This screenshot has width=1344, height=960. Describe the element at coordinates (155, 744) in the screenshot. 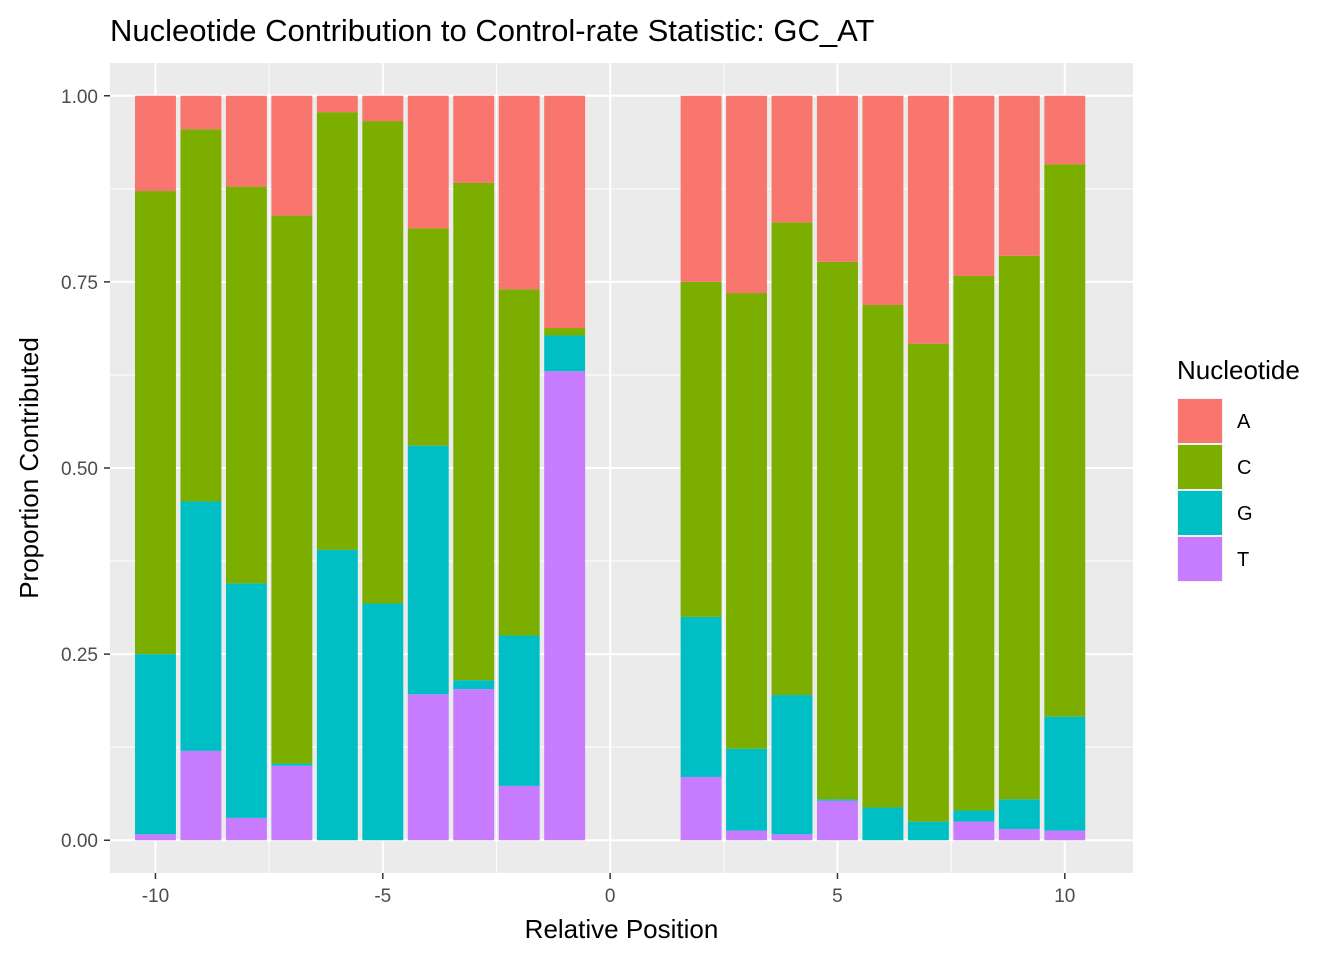

I see `bar-segment-G-pos--10` at that location.